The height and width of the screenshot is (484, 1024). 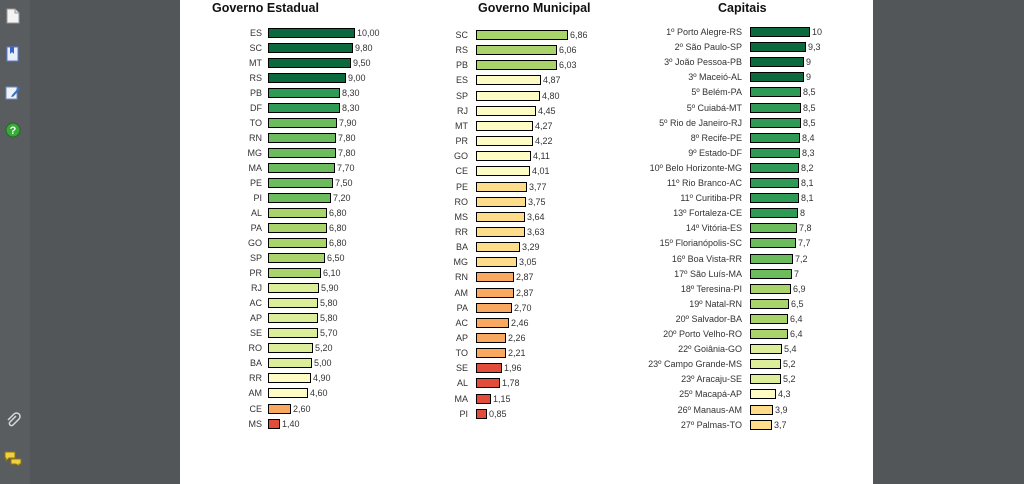 What do you see at coordinates (695, 168) in the screenshot?
I see `category-label-capitais: 10º Belo Horizonte-MG` at bounding box center [695, 168].